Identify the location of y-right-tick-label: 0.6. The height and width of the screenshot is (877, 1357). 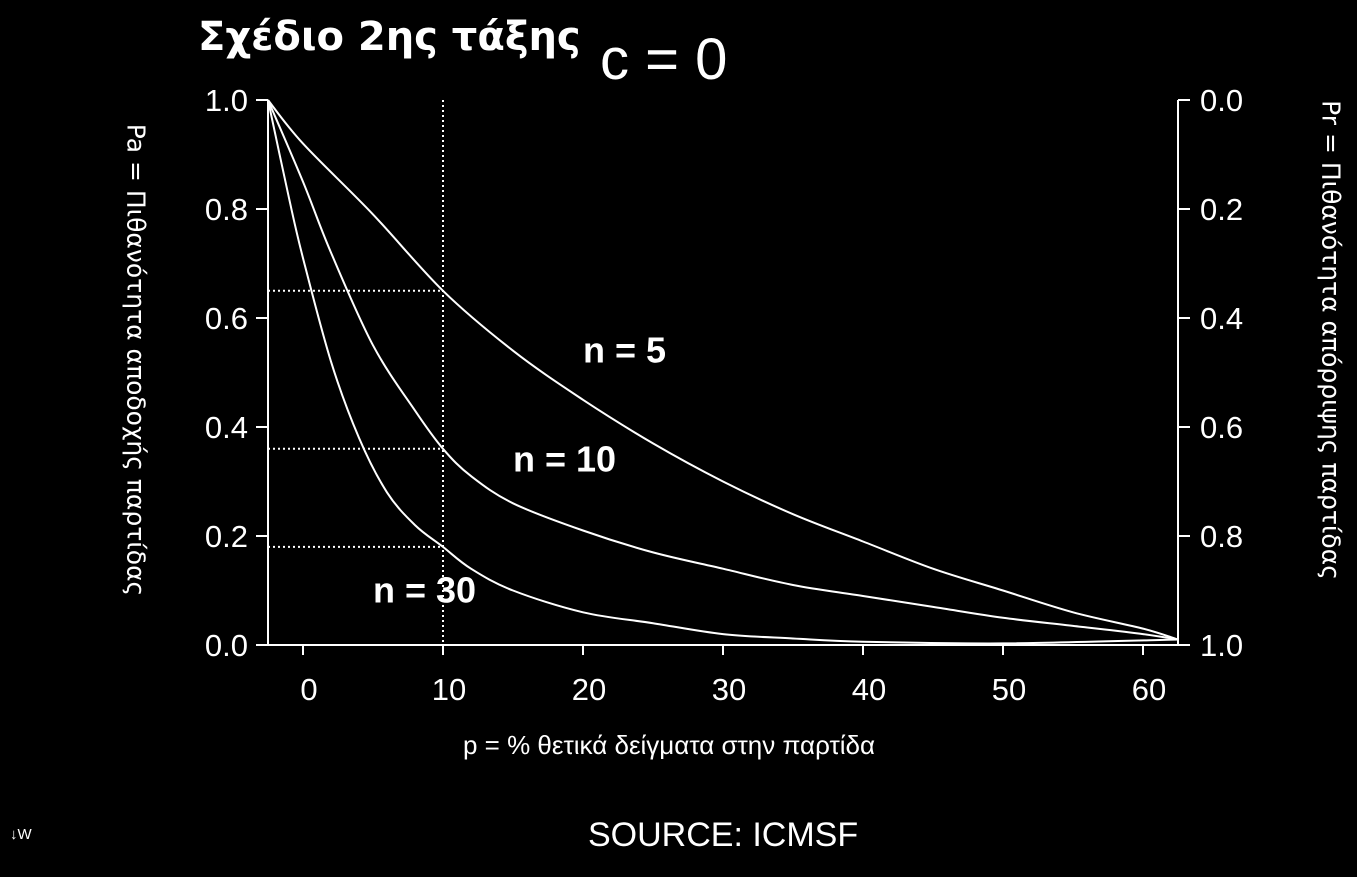
(1221, 427).